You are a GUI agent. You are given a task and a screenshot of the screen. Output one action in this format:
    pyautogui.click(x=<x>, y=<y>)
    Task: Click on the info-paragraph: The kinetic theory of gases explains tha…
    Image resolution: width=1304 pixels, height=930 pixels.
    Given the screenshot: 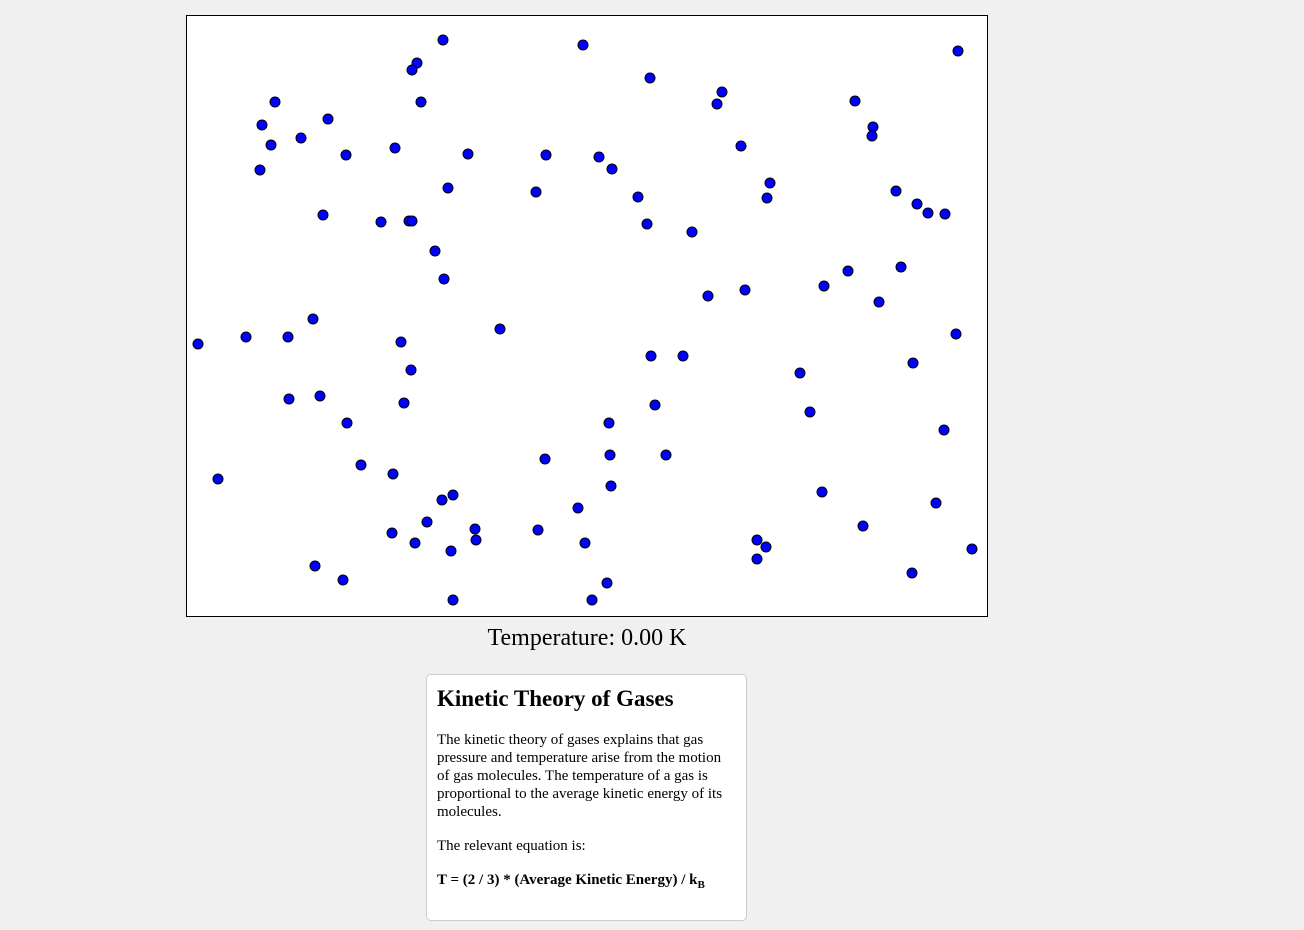 What is the action you would take?
    pyautogui.click(x=580, y=776)
    